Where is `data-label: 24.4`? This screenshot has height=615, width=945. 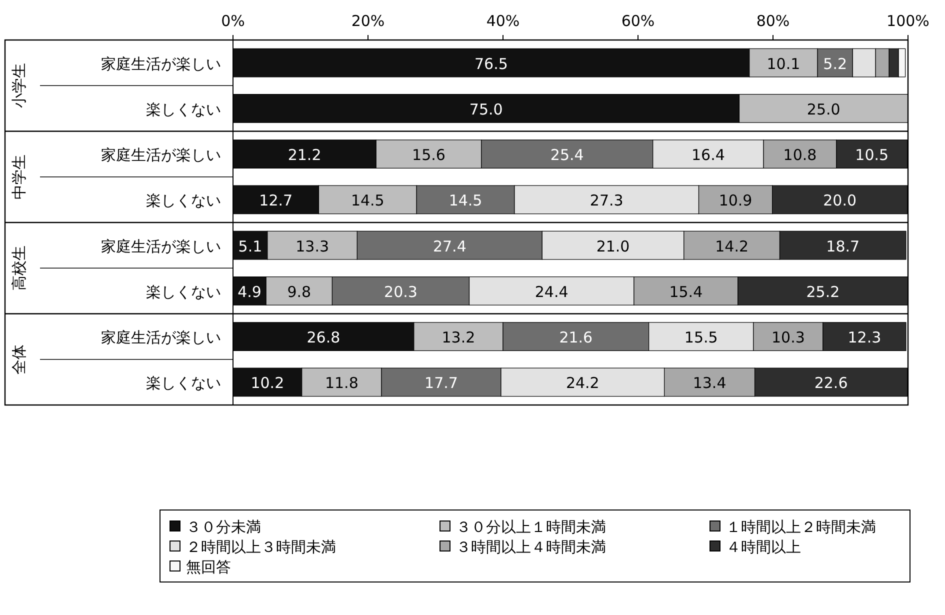 data-label: 24.4 is located at coordinates (551, 291).